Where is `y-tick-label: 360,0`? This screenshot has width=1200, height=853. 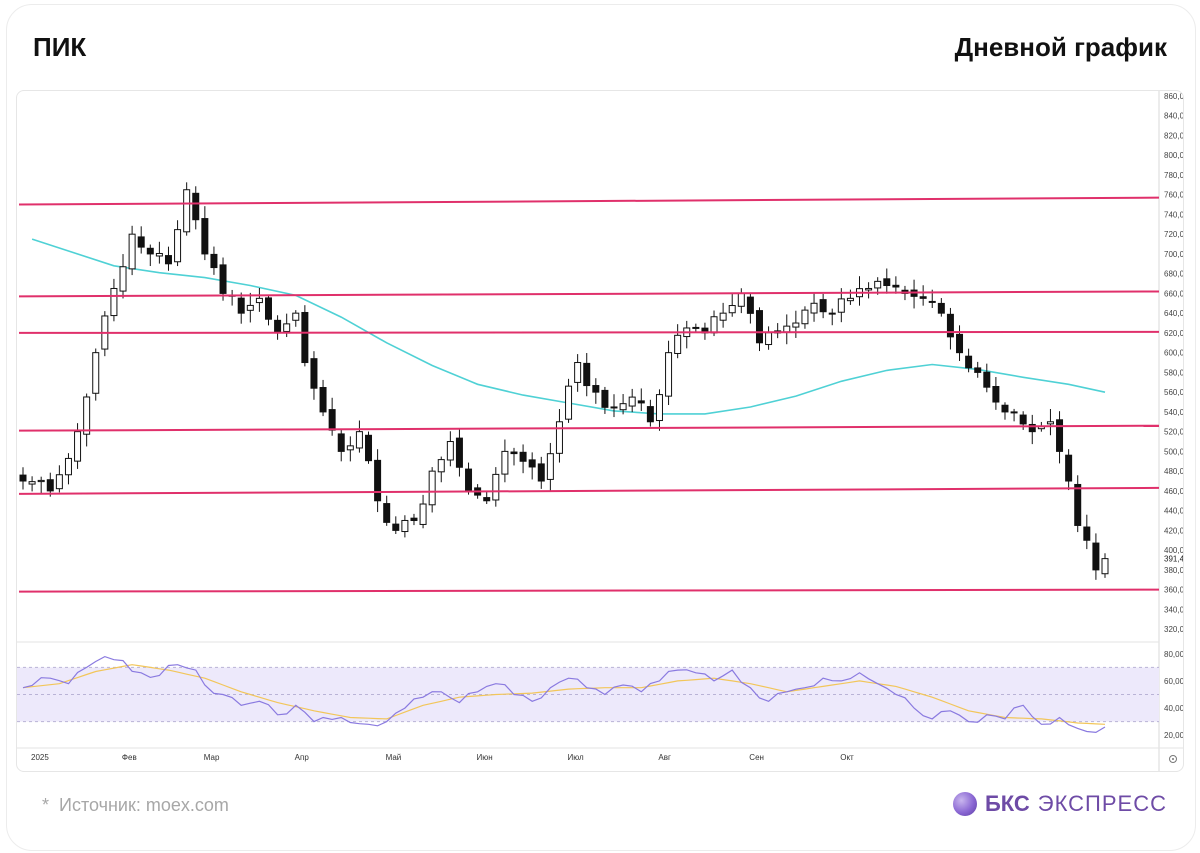 y-tick-label: 360,0 is located at coordinates (1173, 590).